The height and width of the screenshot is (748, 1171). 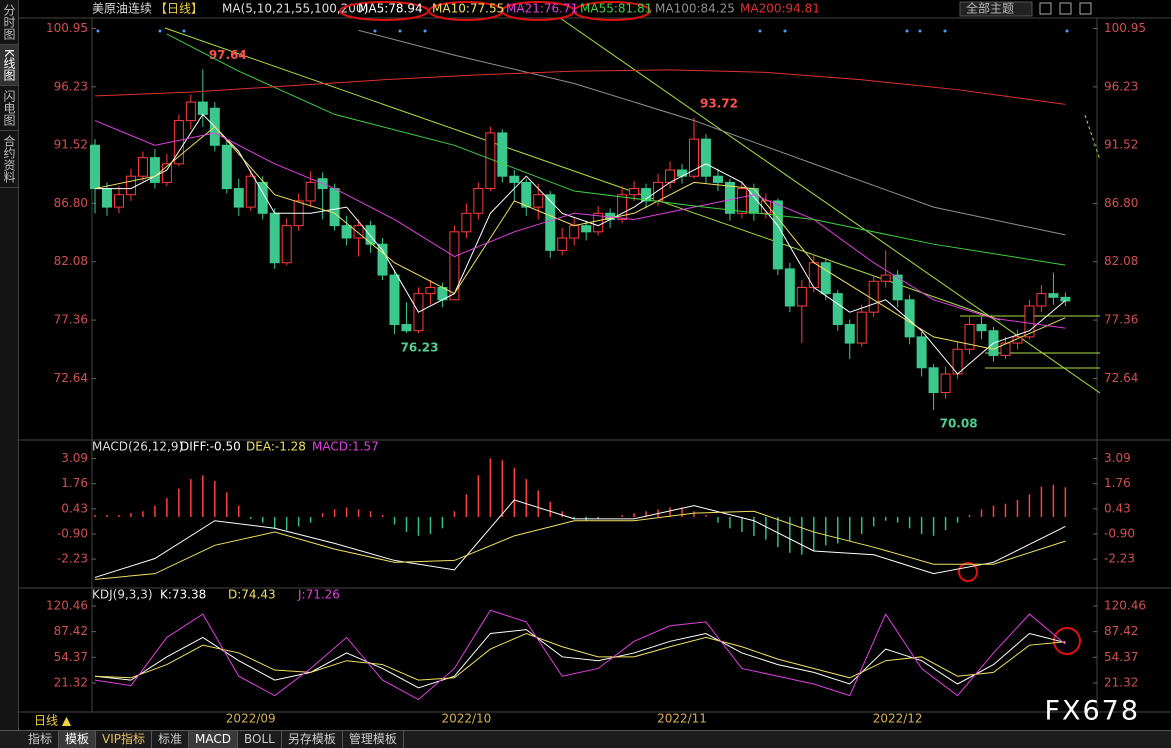 I want to click on y-tick-label-right: 72.64, so click(x=1121, y=378).